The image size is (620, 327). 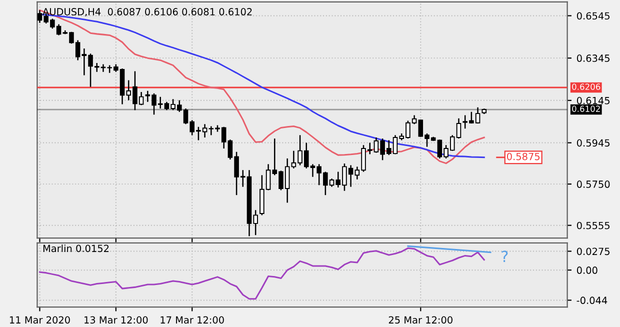 What do you see at coordinates (523, 156) in the screenshot?
I see `annotation: 0.5875` at bounding box center [523, 156].